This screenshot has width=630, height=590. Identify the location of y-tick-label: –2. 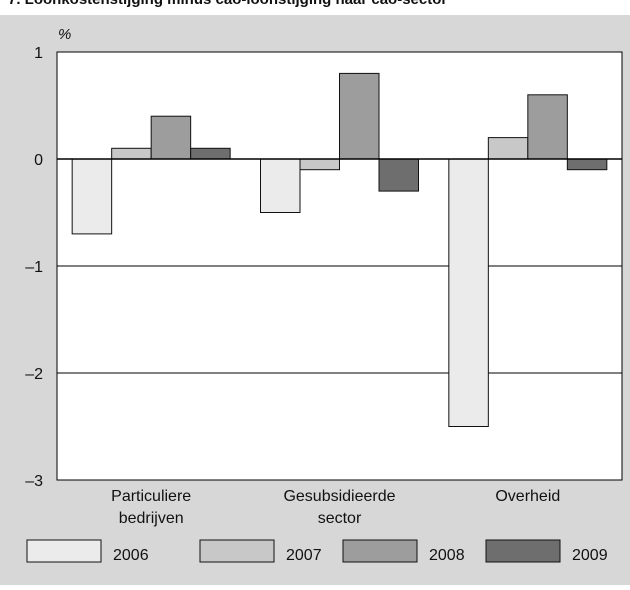
(34, 374).